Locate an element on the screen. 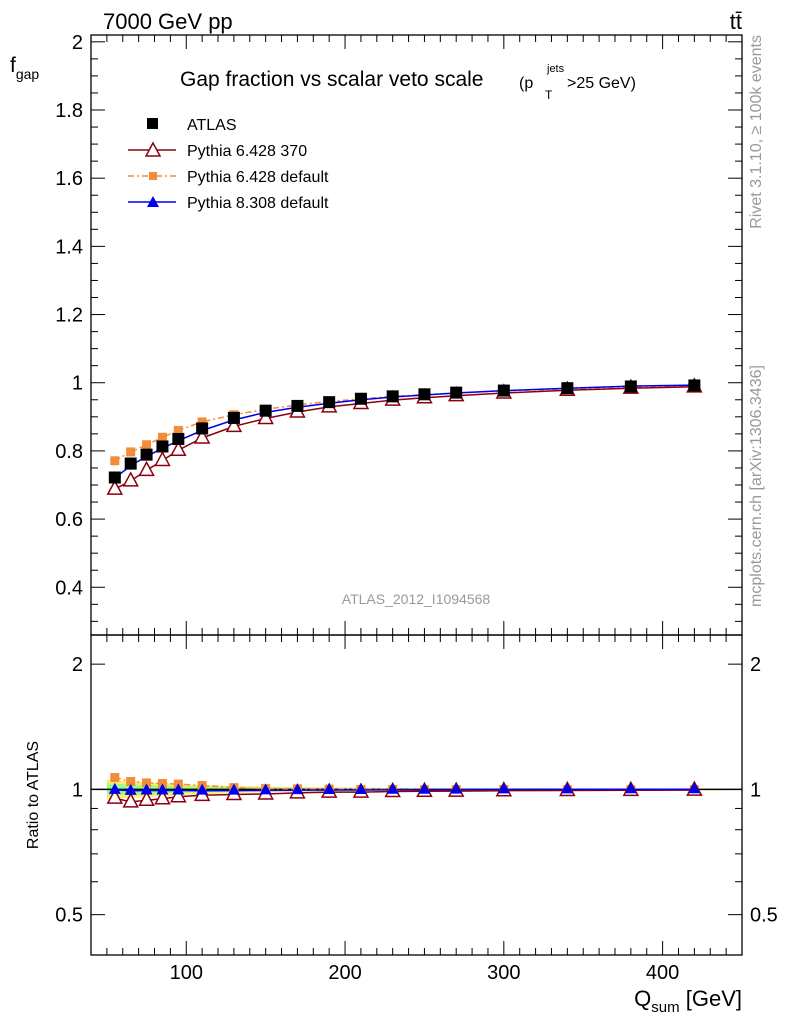 Image resolution: width=786 pixels, height=1024 pixels. main-ytick-label: 1.2 is located at coordinates (69, 316).